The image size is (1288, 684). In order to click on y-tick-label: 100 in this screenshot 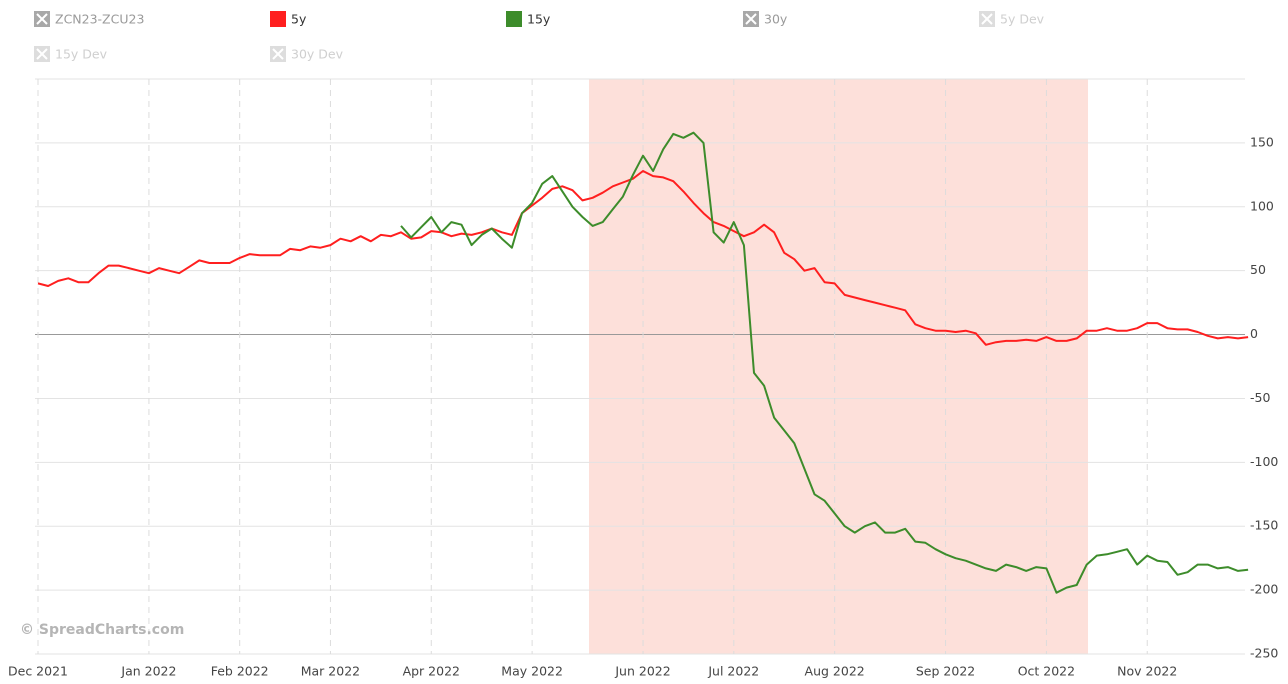, I will do `click(1262, 205)`.